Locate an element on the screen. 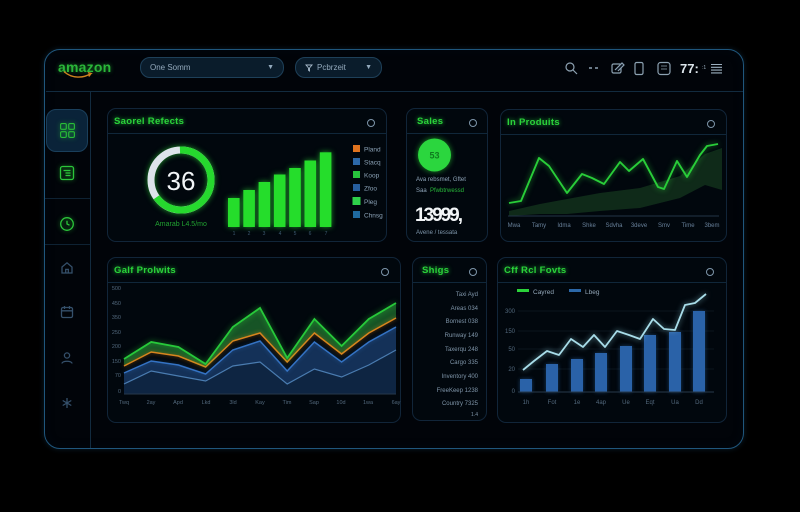  svg-text: 1h is located at coordinates (526, 403).